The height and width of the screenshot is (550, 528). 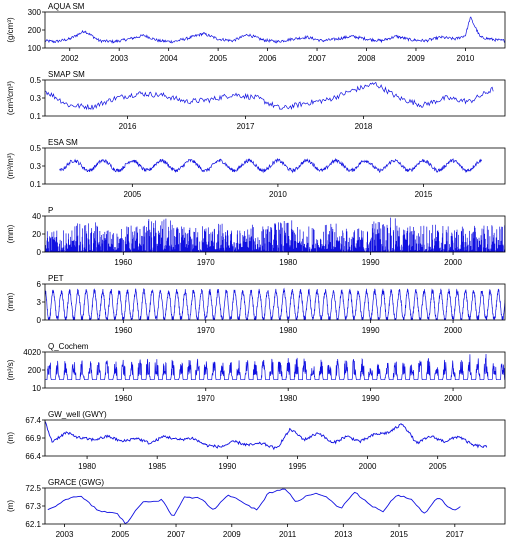 I want to click on x-tick-label: 1995, so click(x=298, y=466).